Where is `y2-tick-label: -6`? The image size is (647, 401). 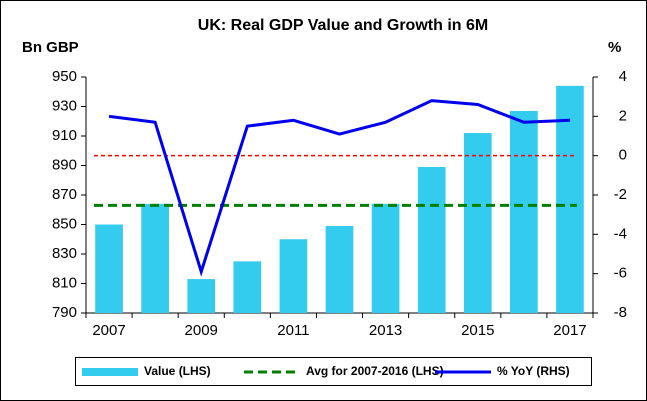
y2-tick-label: -6 is located at coordinates (620, 273).